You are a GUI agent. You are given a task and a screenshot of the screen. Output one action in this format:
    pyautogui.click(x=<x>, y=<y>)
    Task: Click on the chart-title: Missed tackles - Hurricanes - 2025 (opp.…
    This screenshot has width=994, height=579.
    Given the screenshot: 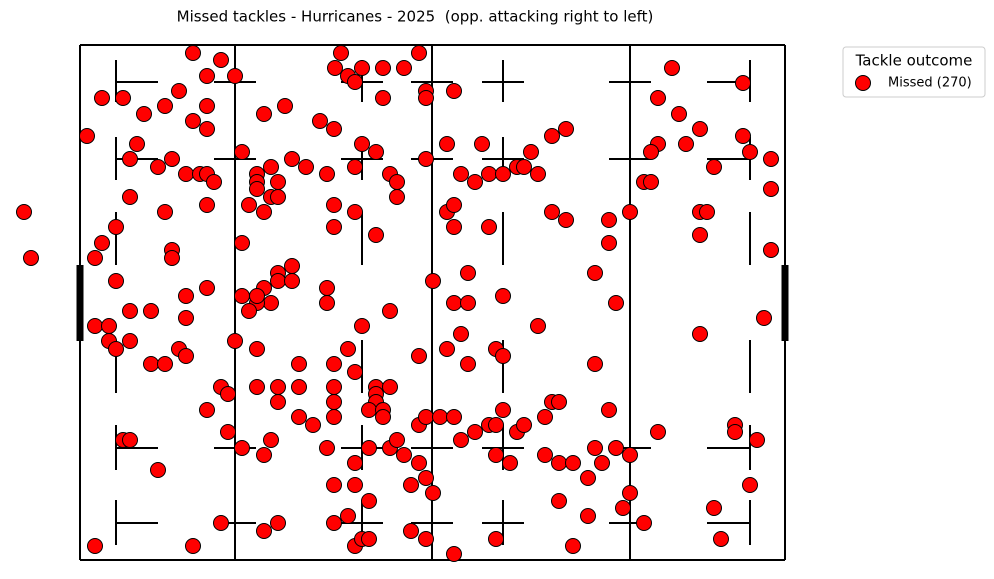 What is the action you would take?
    pyautogui.click(x=415, y=17)
    